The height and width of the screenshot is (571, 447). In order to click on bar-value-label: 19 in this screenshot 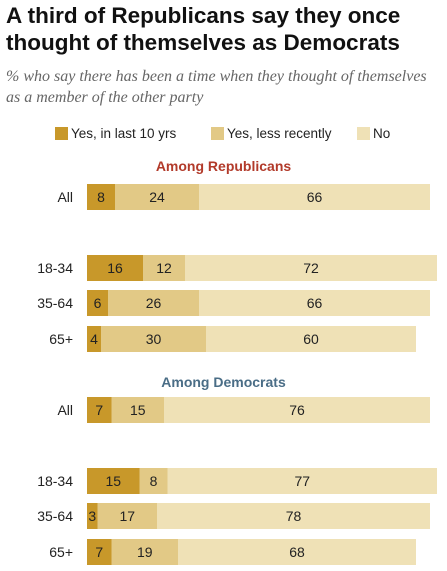, I will do `click(145, 552)`.